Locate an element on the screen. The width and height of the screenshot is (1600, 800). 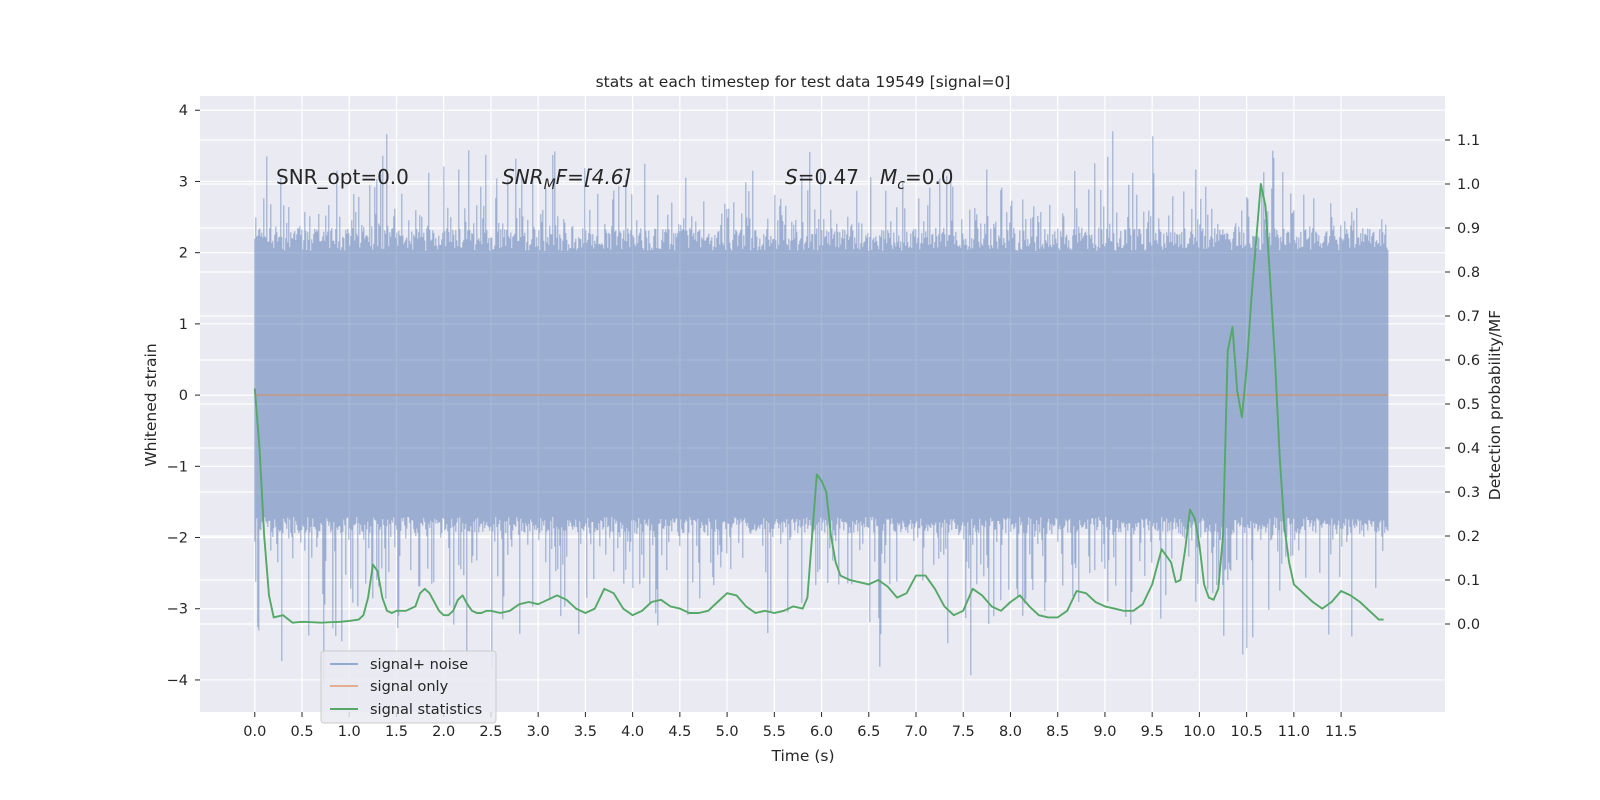
y-right-tick-label: 0.0 is located at coordinates (1468, 625).